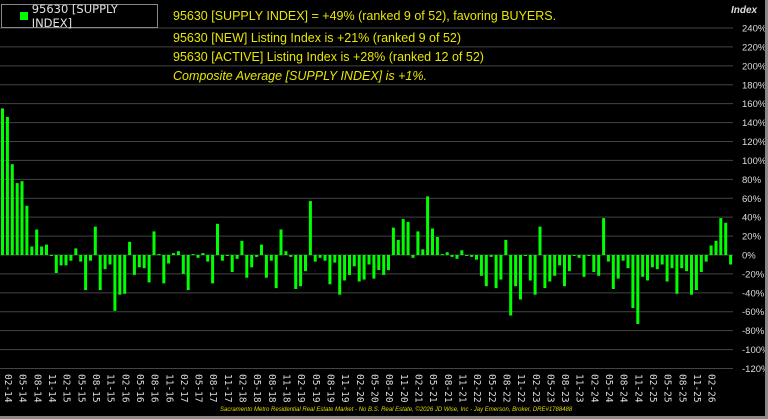  I want to click on x-tick-label: 05-25, so click(667, 388).